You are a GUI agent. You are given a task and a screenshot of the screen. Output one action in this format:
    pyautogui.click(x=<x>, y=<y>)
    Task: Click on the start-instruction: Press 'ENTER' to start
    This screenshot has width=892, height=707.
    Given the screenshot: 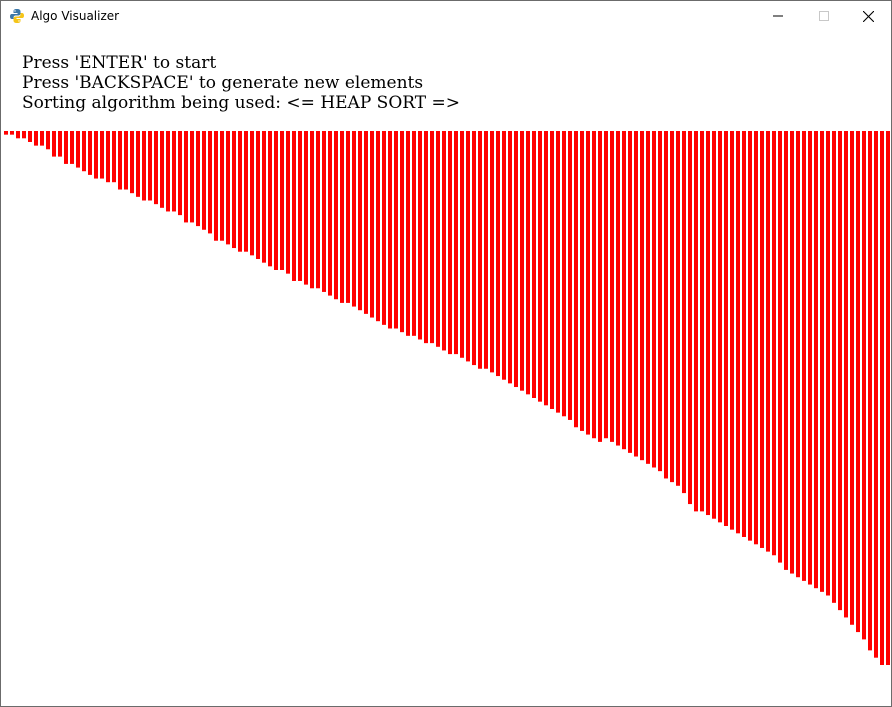 What is the action you would take?
    pyautogui.click(x=119, y=63)
    